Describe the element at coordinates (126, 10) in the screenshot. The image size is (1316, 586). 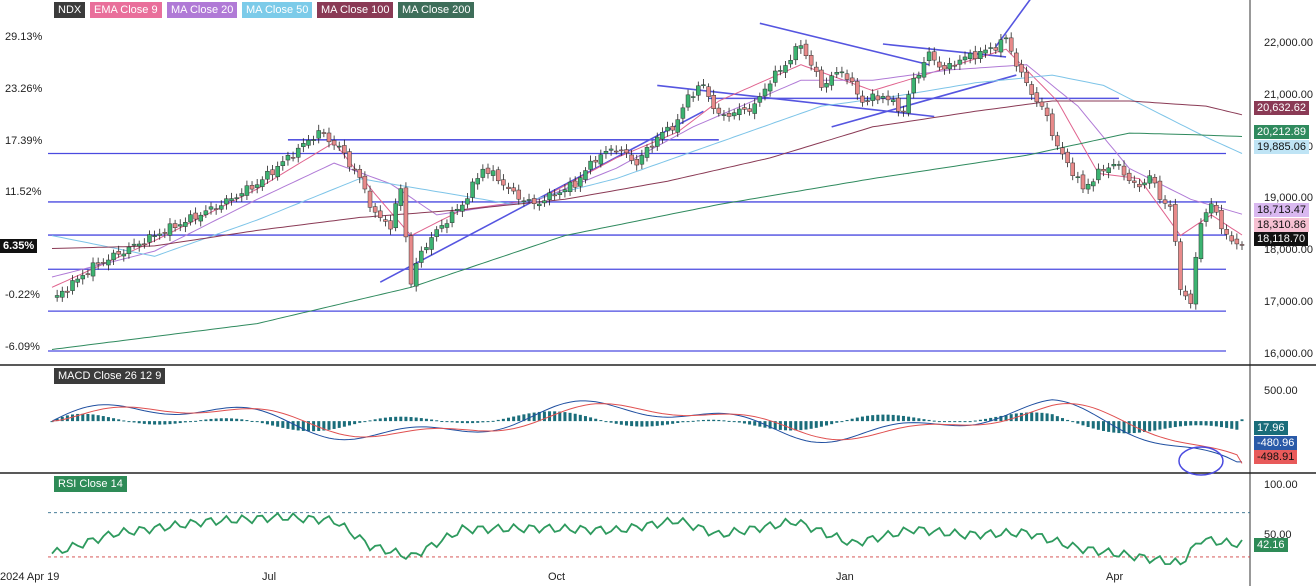
I see `legend-item: EMA Close 9` at that location.